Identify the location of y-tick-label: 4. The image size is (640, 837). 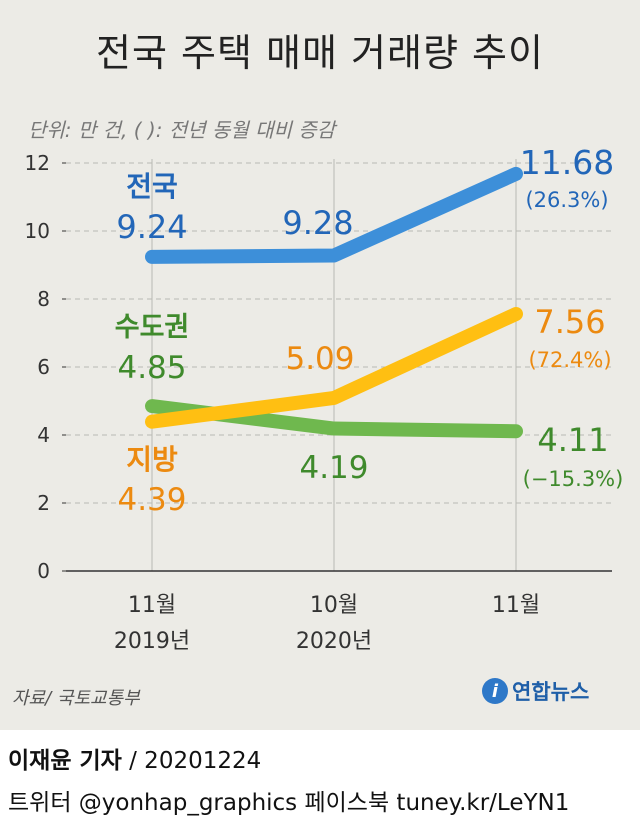
(43, 435).